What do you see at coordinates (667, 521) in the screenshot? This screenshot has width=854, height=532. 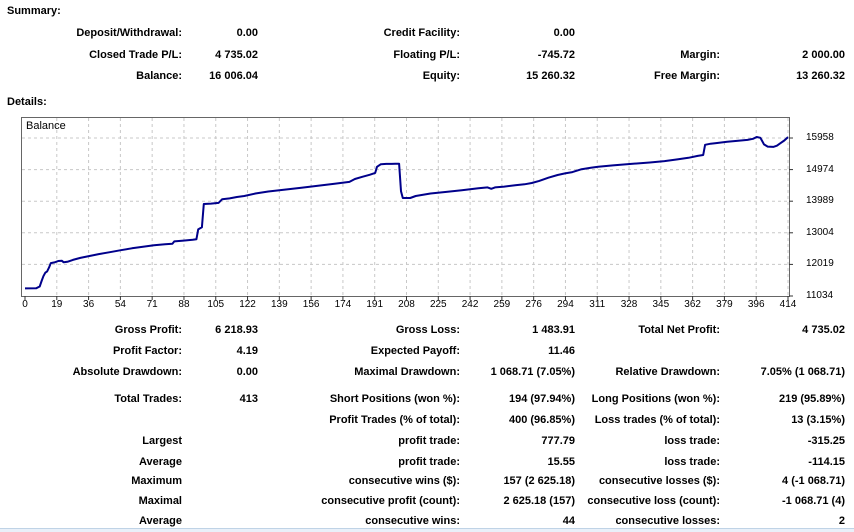 I see `avg-consecutive-losses-label: consecutive losses:` at bounding box center [667, 521].